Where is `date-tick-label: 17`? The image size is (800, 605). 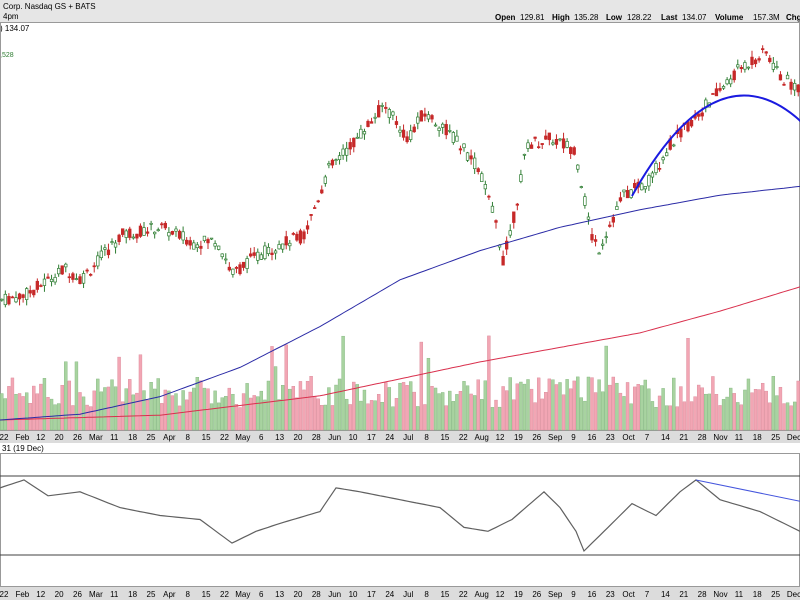 date-tick-label: 17 is located at coordinates (371, 594).